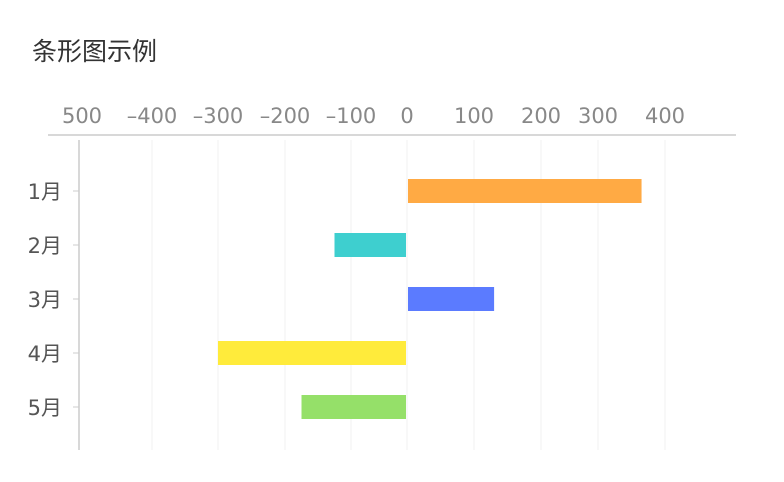  Describe the element at coordinates (45, 354) in the screenshot. I see `category-label: 4月` at that location.